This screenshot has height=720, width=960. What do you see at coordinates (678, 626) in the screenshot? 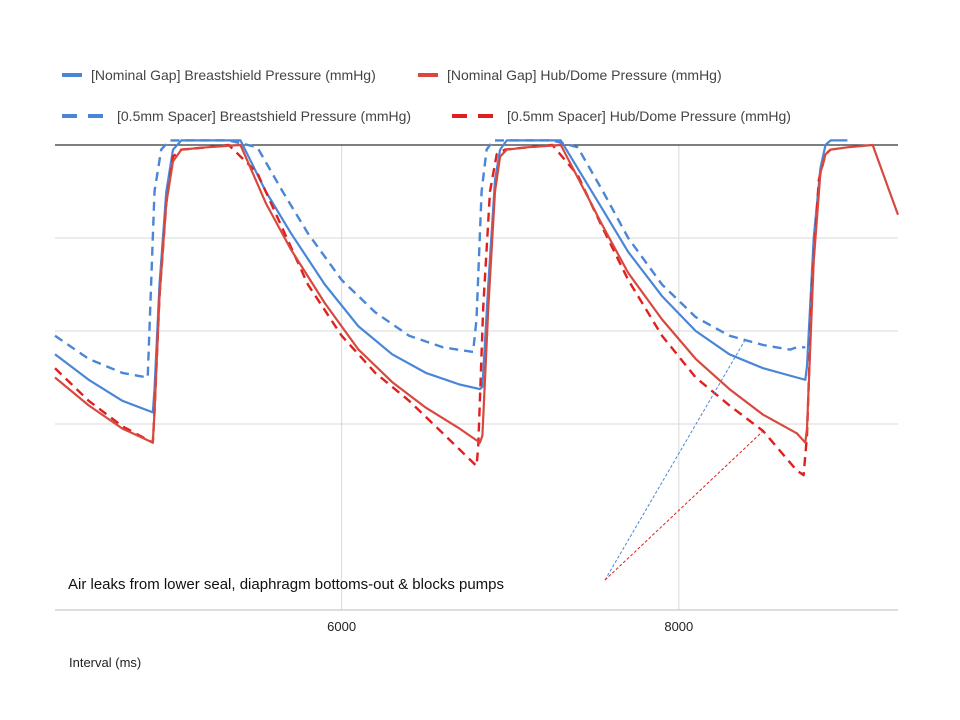
I see `x-tick-label-1: 8000` at bounding box center [678, 626].